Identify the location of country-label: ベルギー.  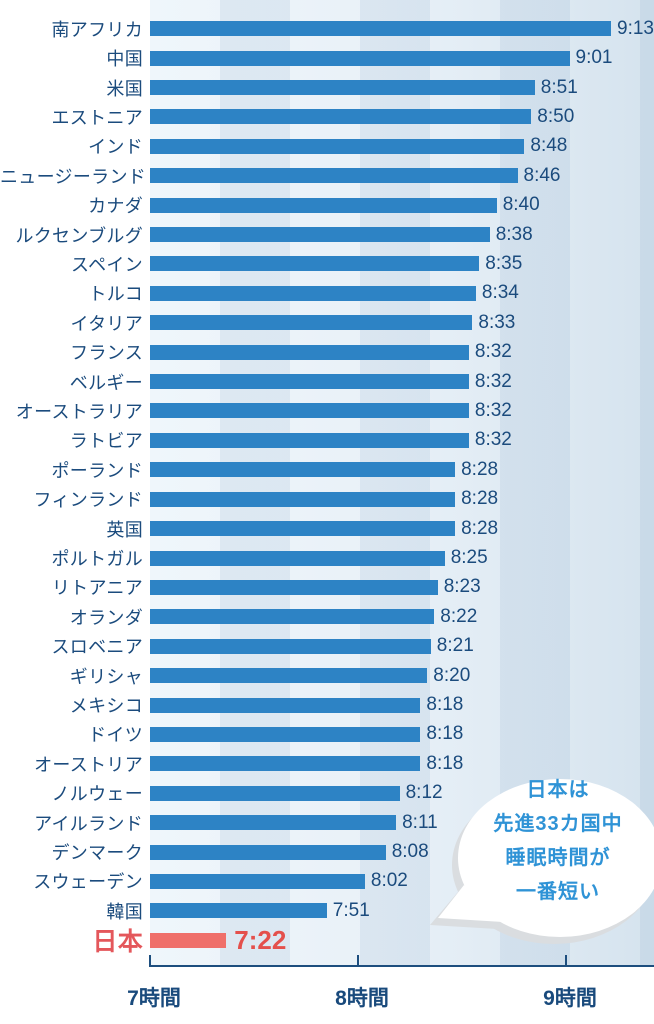
(106, 382).